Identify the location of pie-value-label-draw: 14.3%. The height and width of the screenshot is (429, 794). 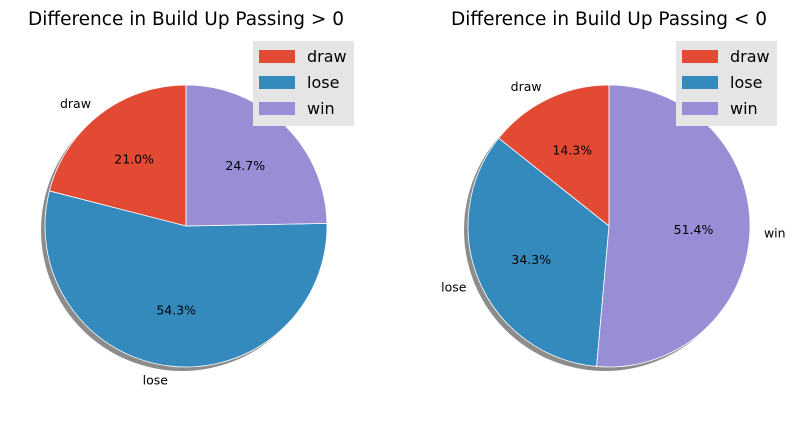
(572, 149).